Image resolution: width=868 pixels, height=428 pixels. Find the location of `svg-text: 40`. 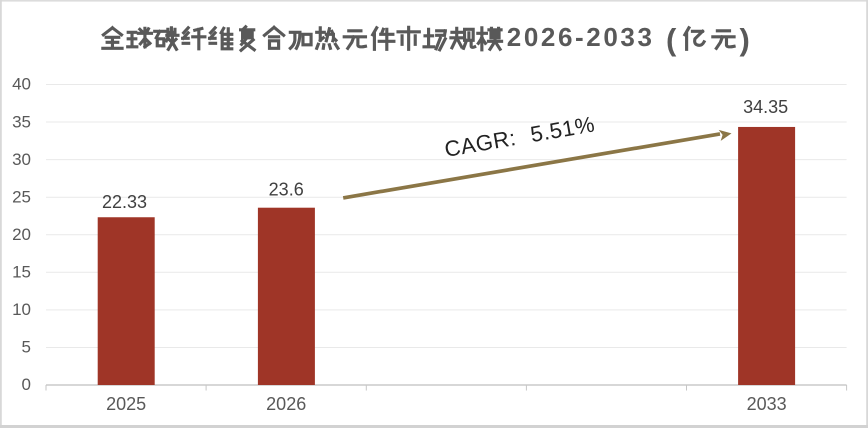

svg-text: 40 is located at coordinates (21, 84).